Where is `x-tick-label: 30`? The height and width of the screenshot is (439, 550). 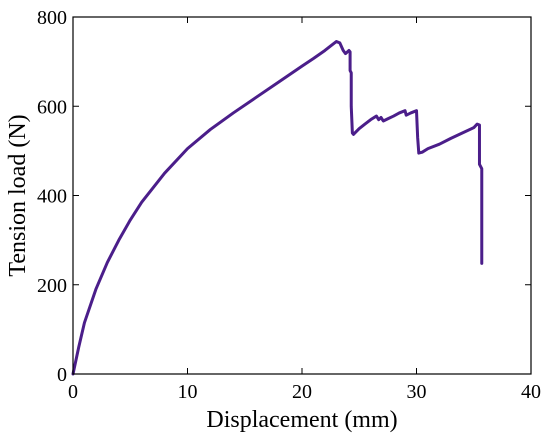 x-tick-label: 30 is located at coordinates (417, 392).